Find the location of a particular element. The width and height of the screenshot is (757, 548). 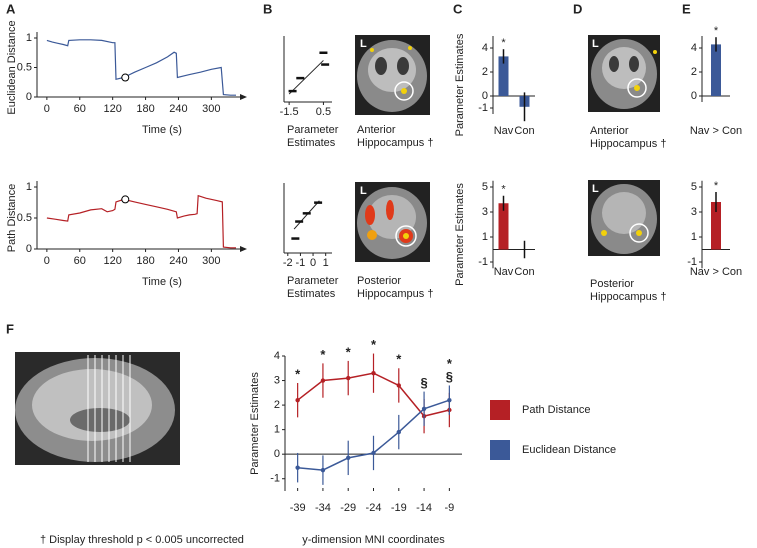

caption: Hippocampus † is located at coordinates (395, 143).